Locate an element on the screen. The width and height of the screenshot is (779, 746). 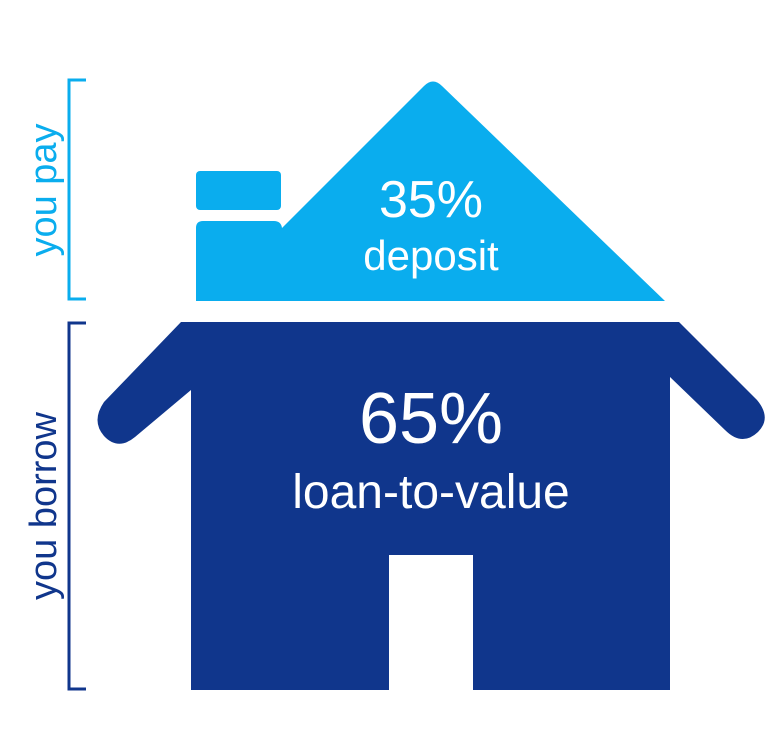
deposit-label: deposit is located at coordinates (431, 255).